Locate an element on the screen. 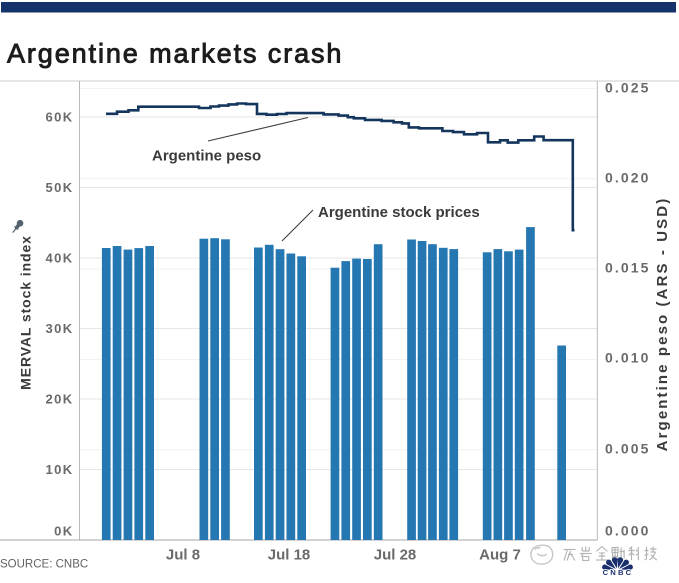 The width and height of the screenshot is (679, 583). svg-text: Argentine peso (ARS - USD) is located at coordinates (662, 324).